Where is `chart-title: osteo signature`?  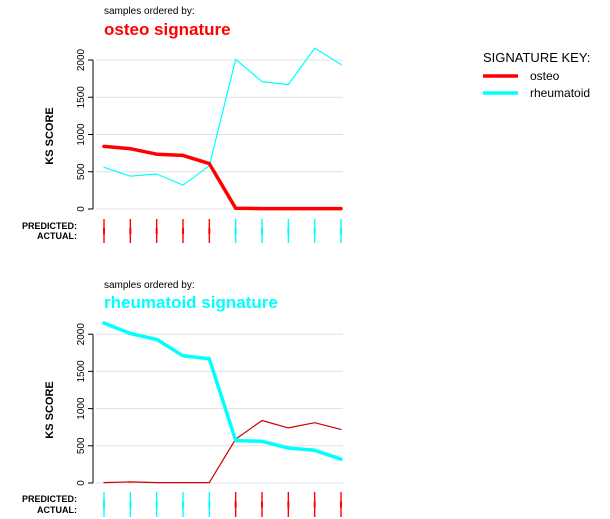 chart-title: osteo signature is located at coordinates (167, 29).